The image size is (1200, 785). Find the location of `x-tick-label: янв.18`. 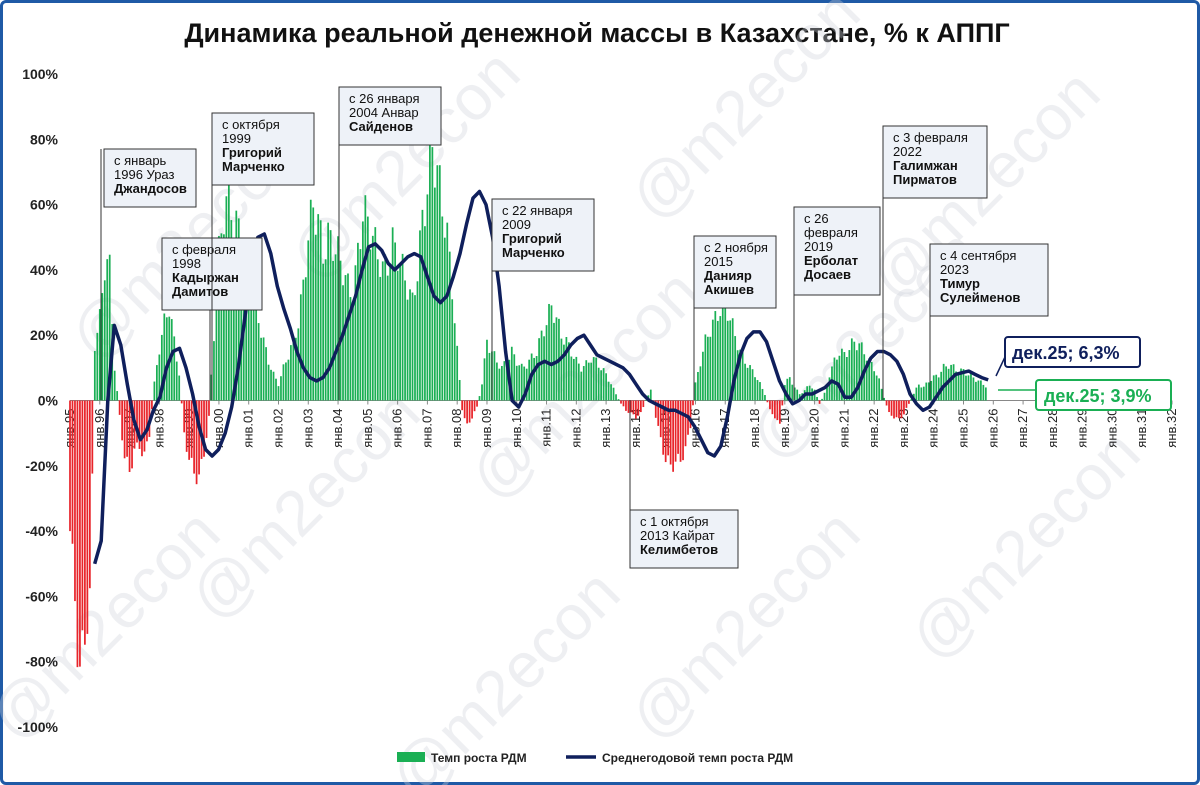

x-tick-label: янв.18 is located at coordinates (754, 428).